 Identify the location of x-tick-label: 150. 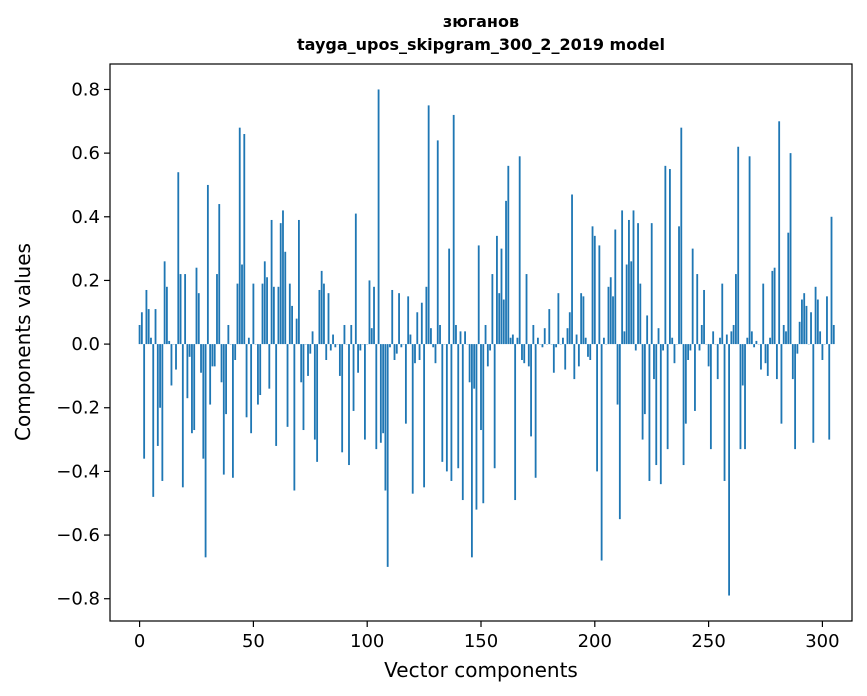
(481, 641).